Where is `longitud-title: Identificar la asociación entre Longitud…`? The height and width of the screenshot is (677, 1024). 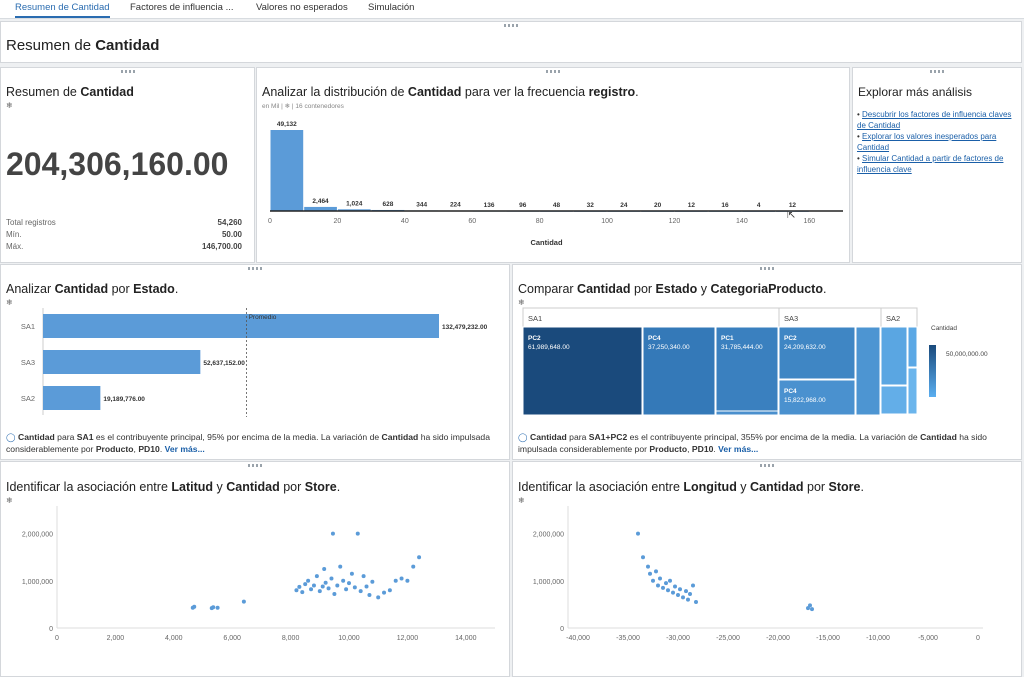
longitud-title: Identificar la asociación entre Longitud… is located at coordinates (691, 487).